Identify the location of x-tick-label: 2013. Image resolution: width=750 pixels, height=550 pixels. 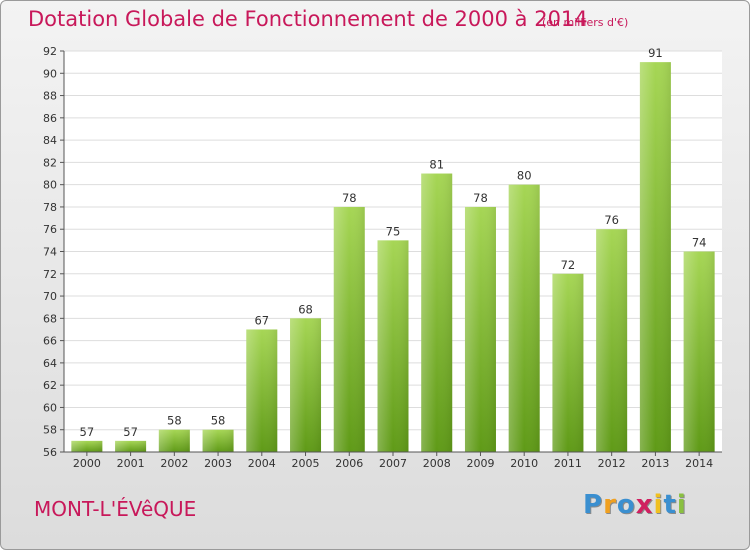
(655, 463).